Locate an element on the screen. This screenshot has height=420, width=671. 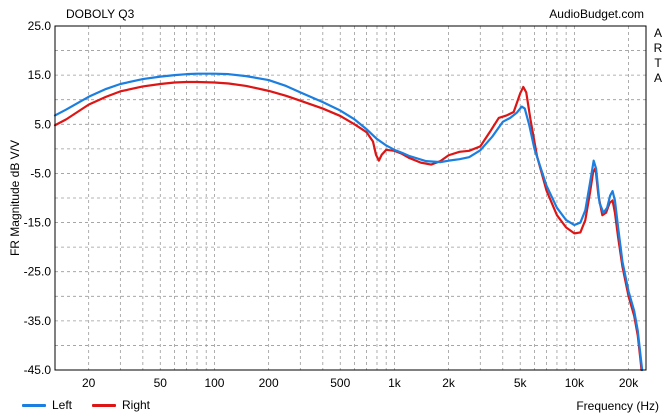
y-tick-label: -15.0 is located at coordinates (38, 223).